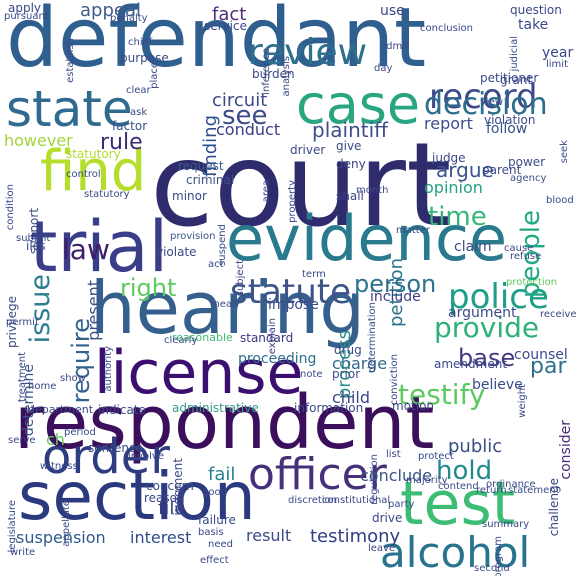 This screenshot has width=576, height=576. I want to click on word-170: majority, so click(427, 480).